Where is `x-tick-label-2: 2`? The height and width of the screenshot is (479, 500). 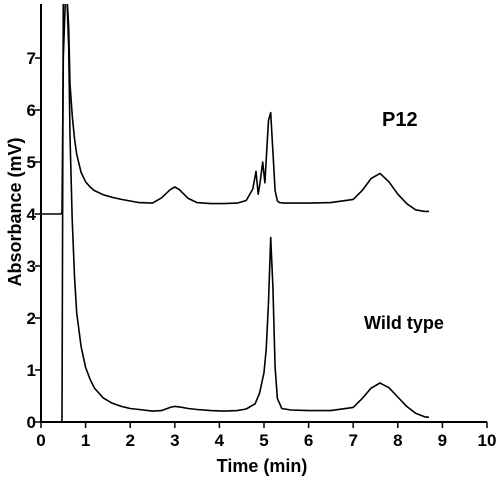 x-tick-label-2: 2 is located at coordinates (129, 440).